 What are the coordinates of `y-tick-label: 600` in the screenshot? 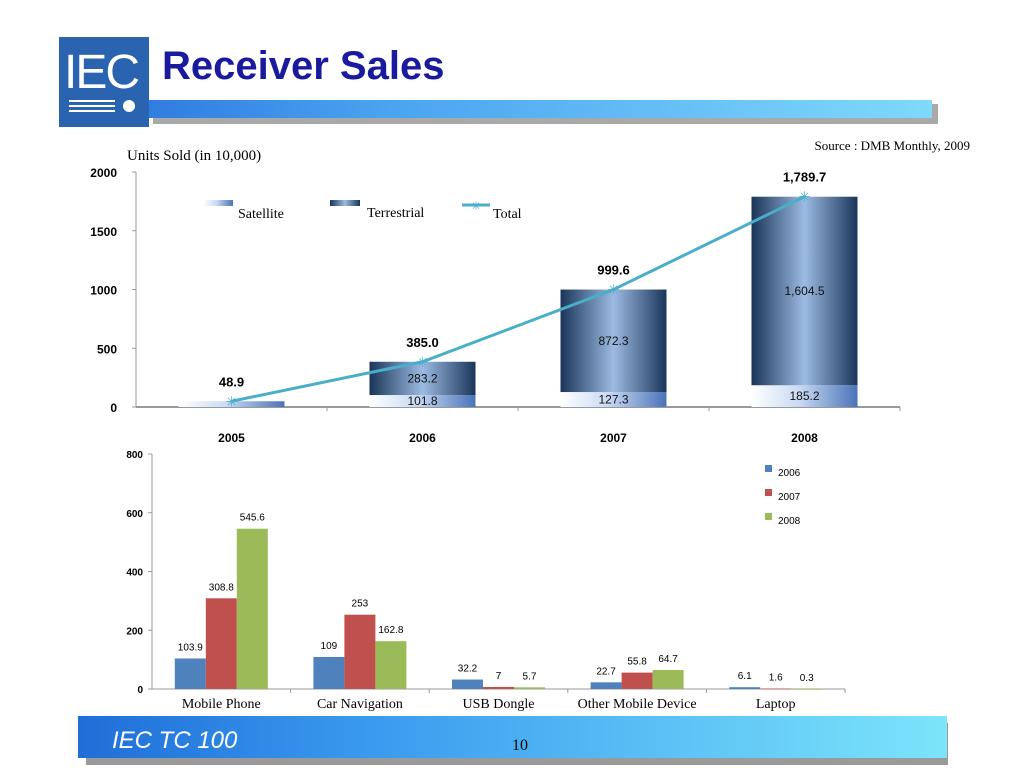 It's located at (134, 514).